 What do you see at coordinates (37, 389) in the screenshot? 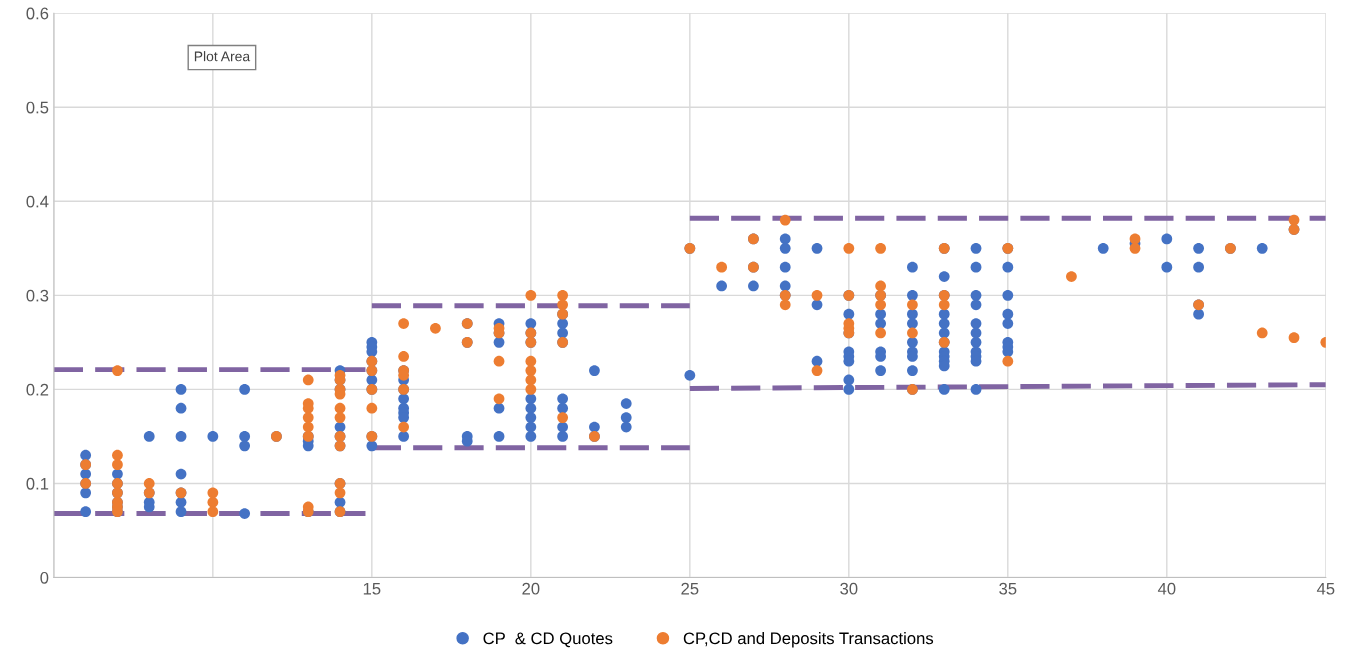
I see `y-tick-label: 0.2` at bounding box center [37, 389].